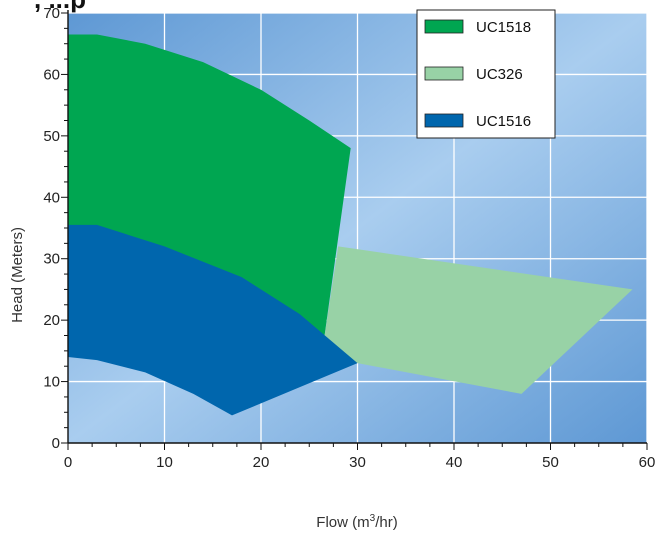 The width and height of the screenshot is (663, 533). What do you see at coordinates (17, 275) in the screenshot?
I see `y-axis-title: Head (Meters)` at bounding box center [17, 275].